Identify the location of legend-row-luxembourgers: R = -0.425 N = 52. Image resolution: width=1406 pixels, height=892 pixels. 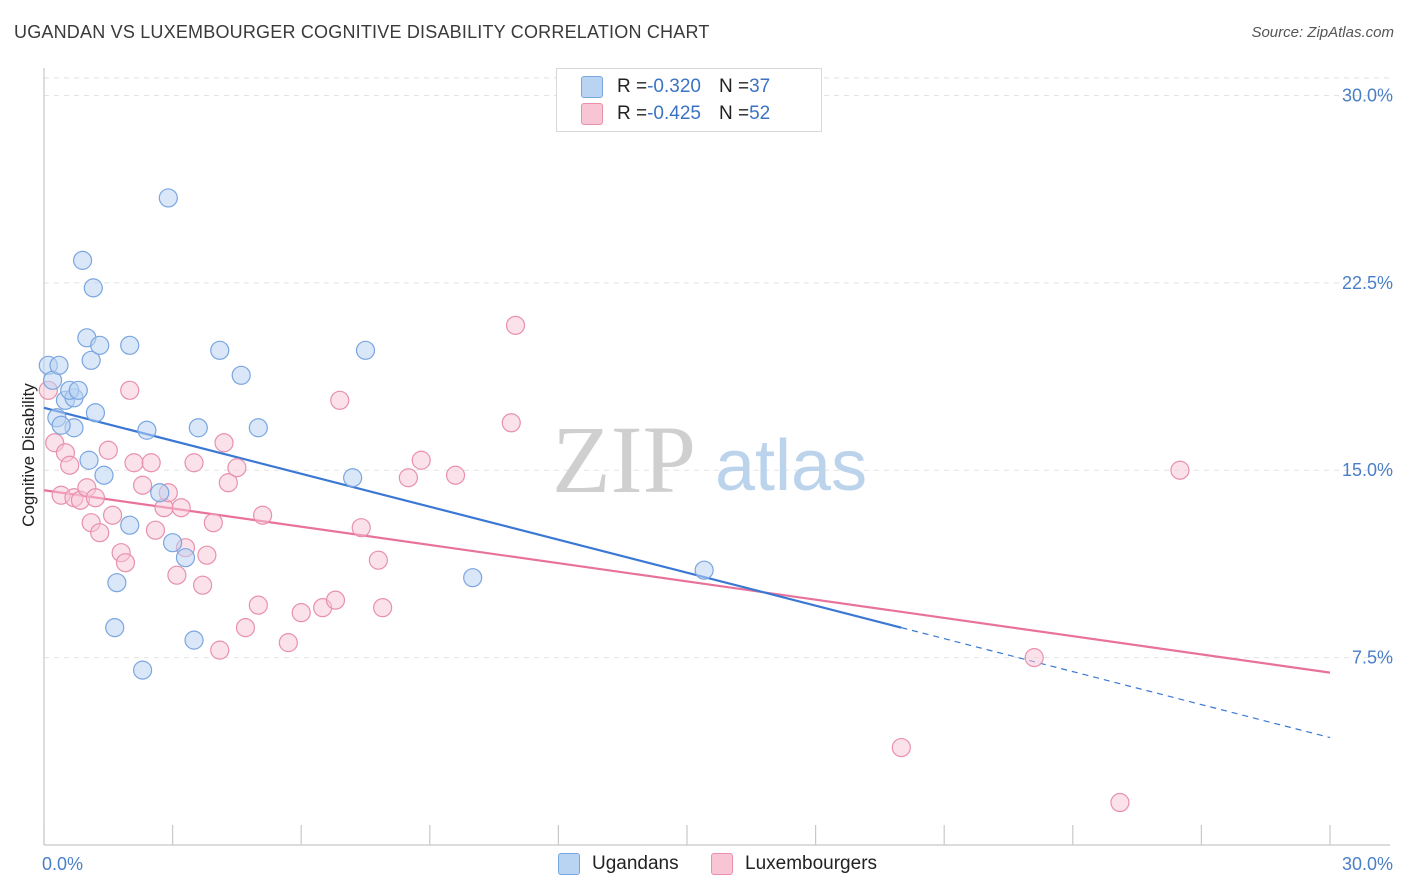
(675, 114).